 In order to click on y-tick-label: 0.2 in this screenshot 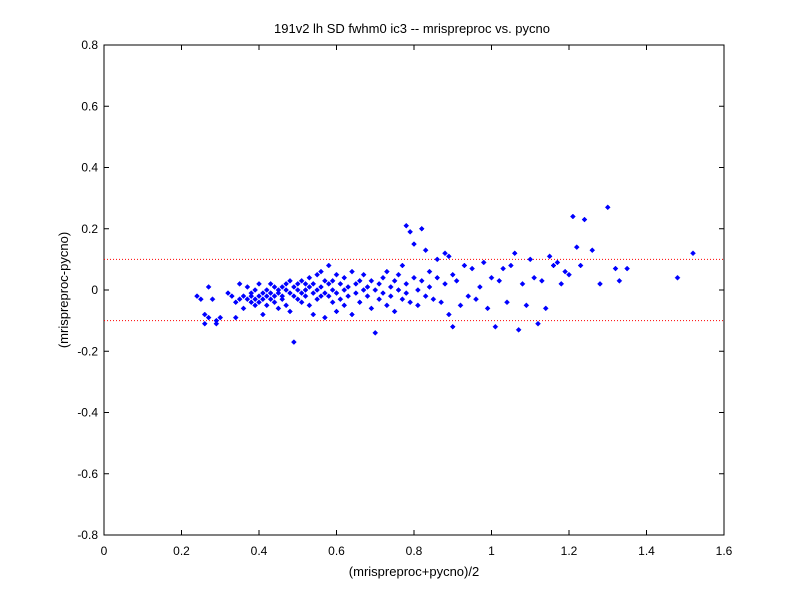, I will do `click(89, 229)`.